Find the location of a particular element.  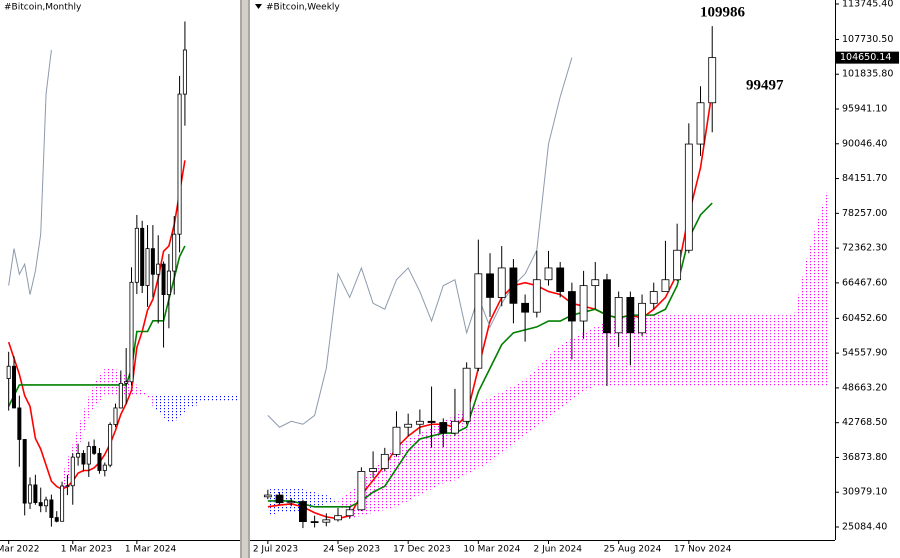

indicator-line is located at coordinates (96, 326).